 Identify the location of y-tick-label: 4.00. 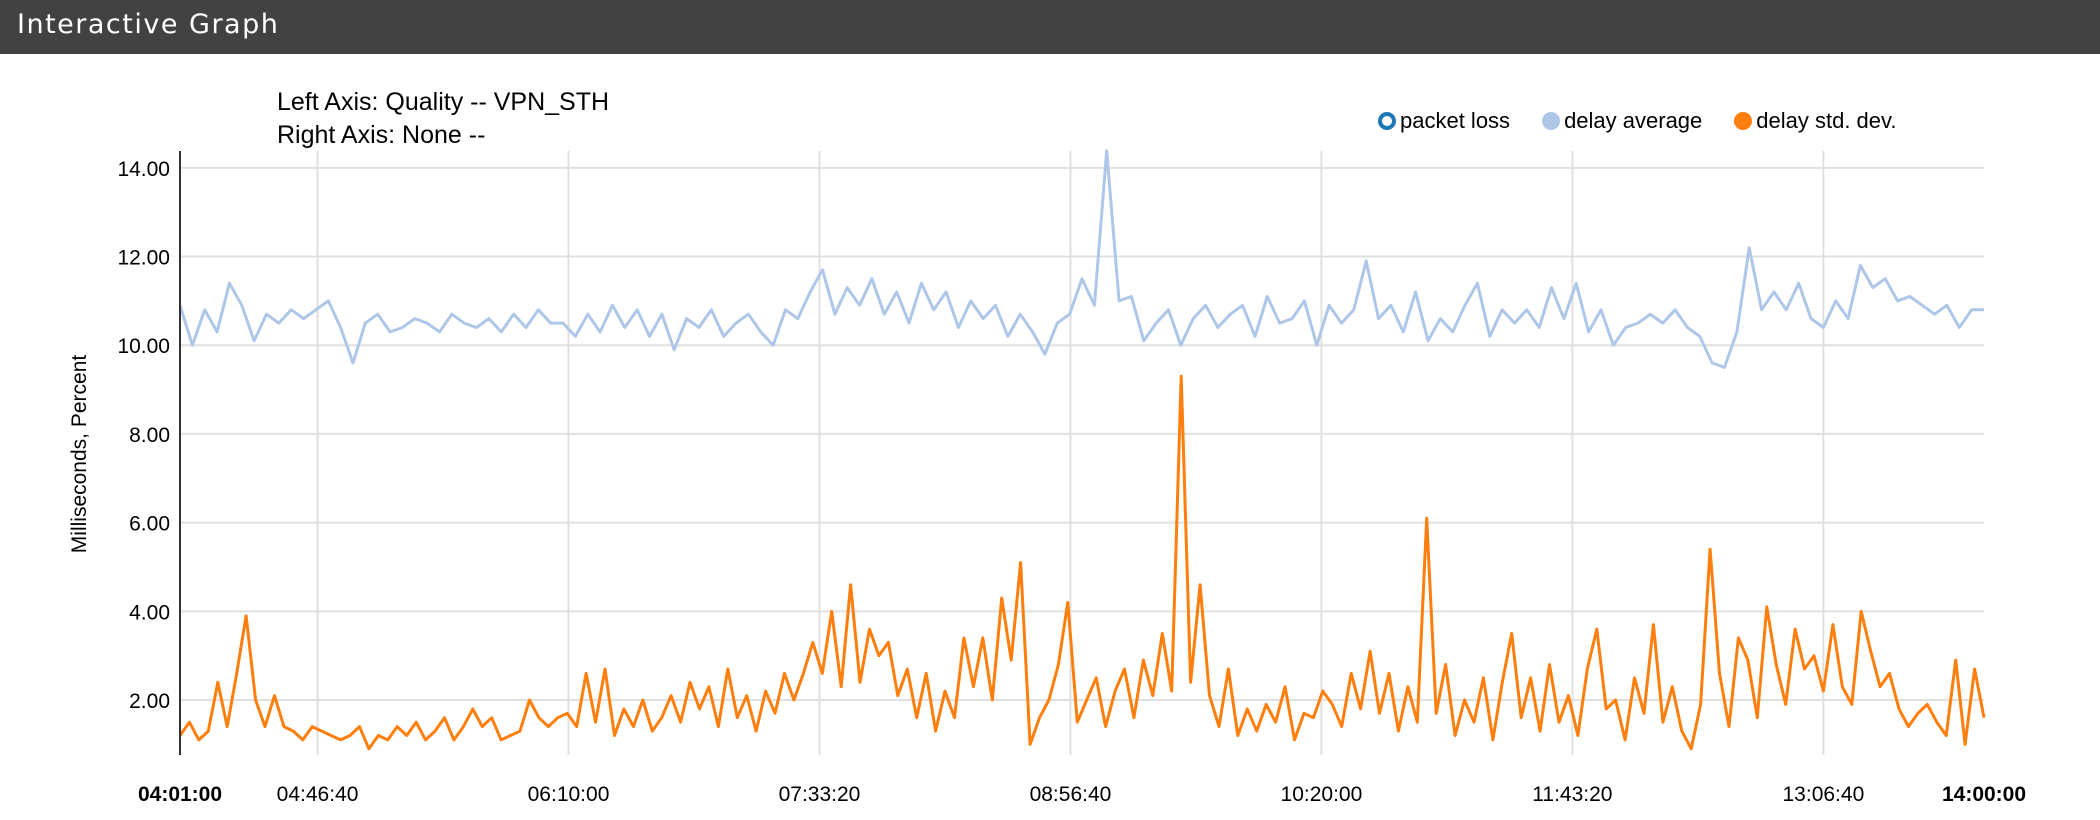
(149, 612).